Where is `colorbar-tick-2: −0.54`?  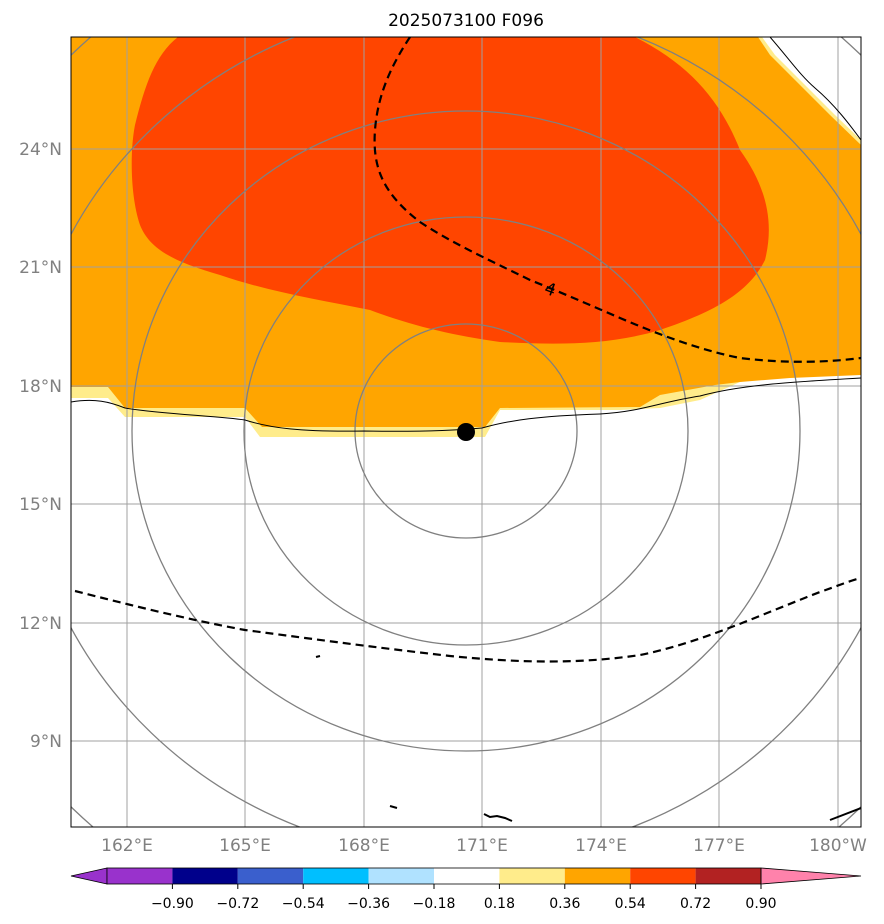 colorbar-tick-2: −0.54 is located at coordinates (303, 904).